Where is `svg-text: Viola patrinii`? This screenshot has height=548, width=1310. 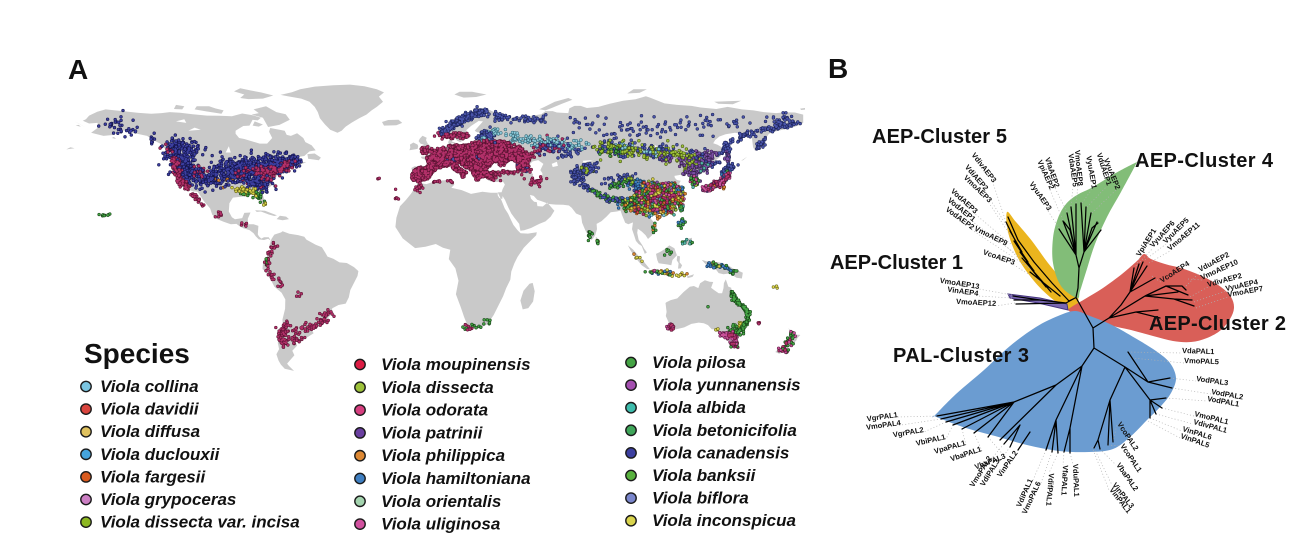
svg-text: Viola patrinii is located at coordinates (432, 432).